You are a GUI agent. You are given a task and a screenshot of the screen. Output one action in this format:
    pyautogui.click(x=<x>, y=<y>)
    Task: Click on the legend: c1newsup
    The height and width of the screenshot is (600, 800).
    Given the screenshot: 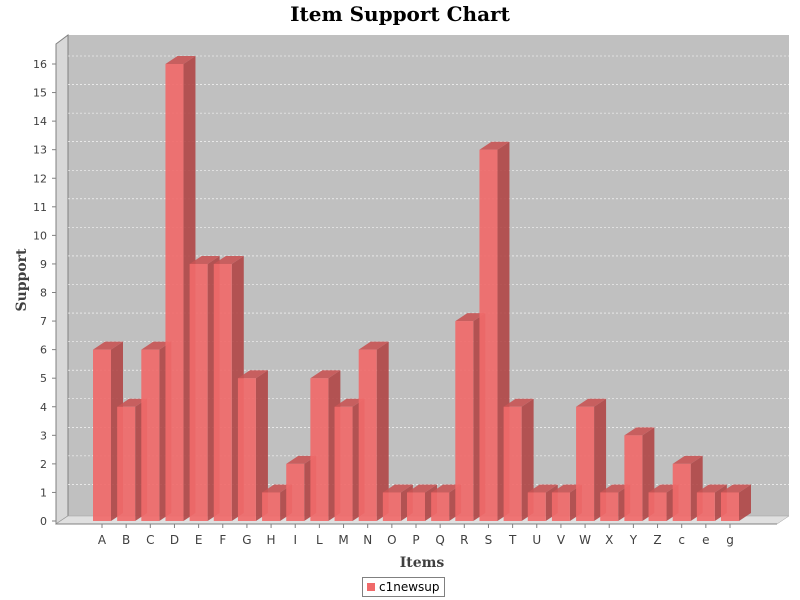 What is the action you would take?
    pyautogui.click(x=403, y=587)
    